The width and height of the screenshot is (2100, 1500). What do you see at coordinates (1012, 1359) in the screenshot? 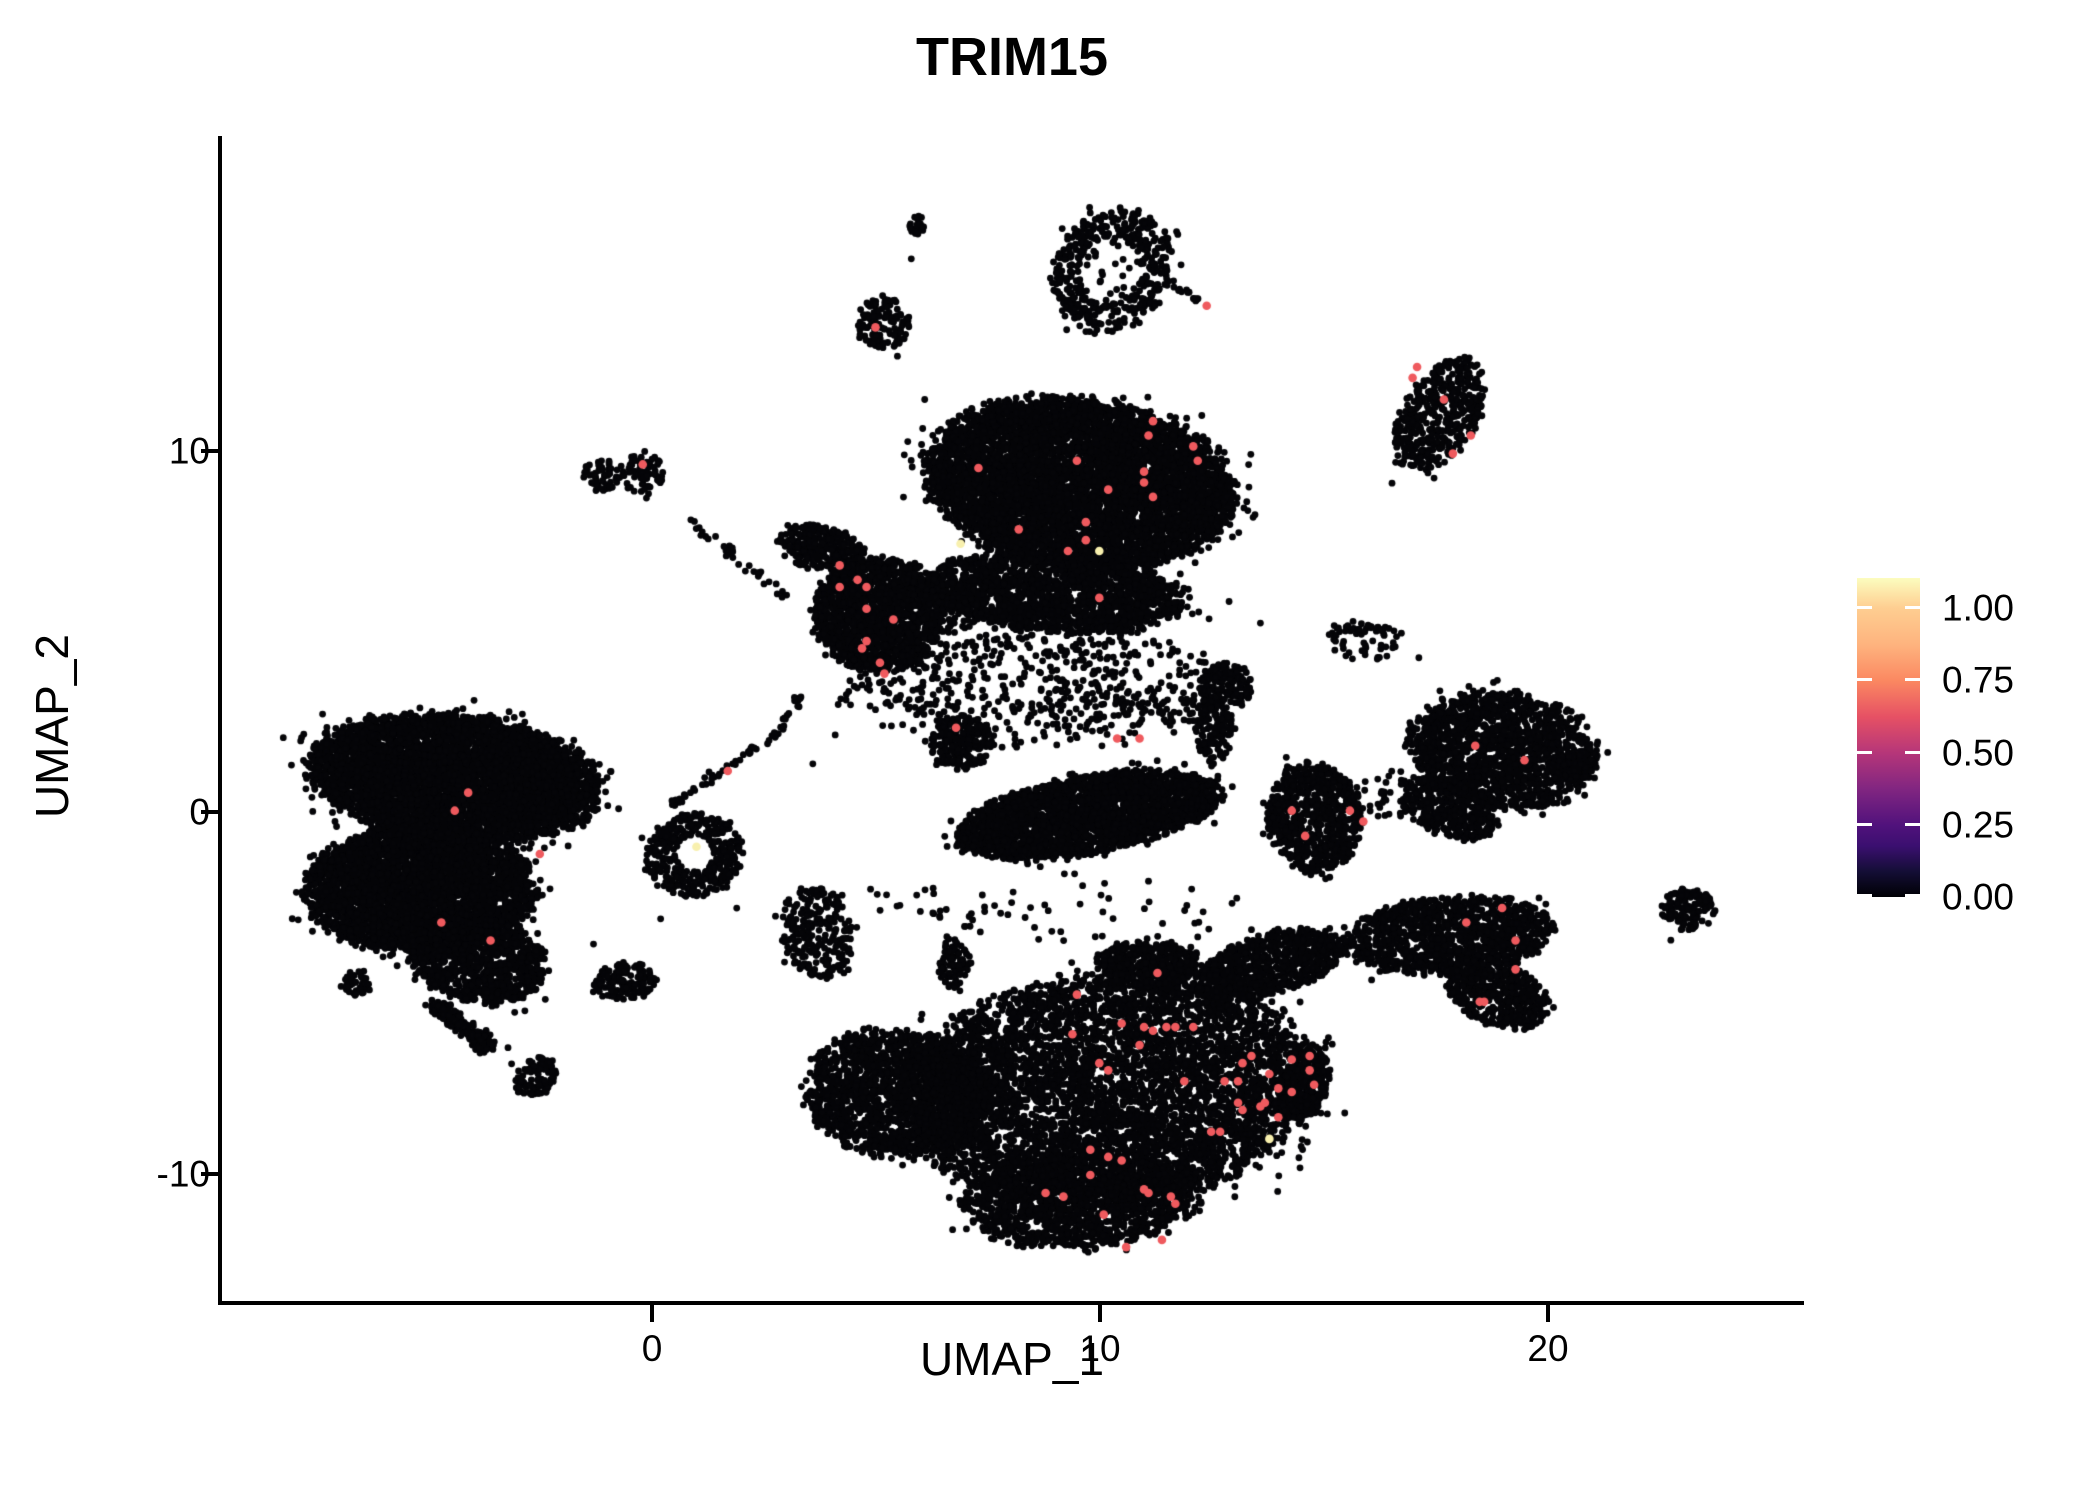
I see `x-axis-title: UMAP_1` at bounding box center [1012, 1359].